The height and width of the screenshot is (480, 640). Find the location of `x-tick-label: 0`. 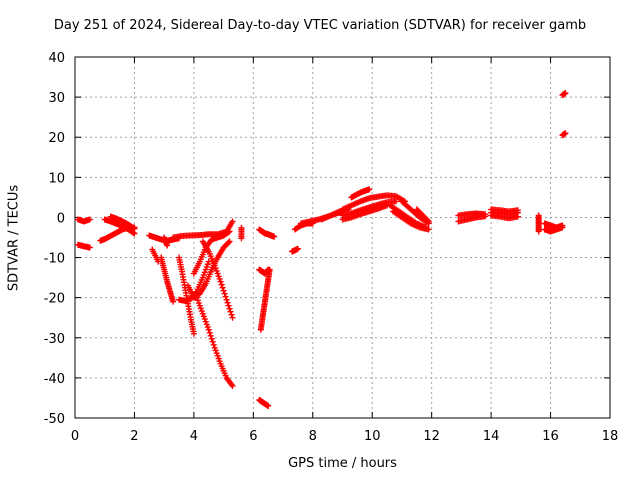

x-tick-label: 0 is located at coordinates (75, 436).